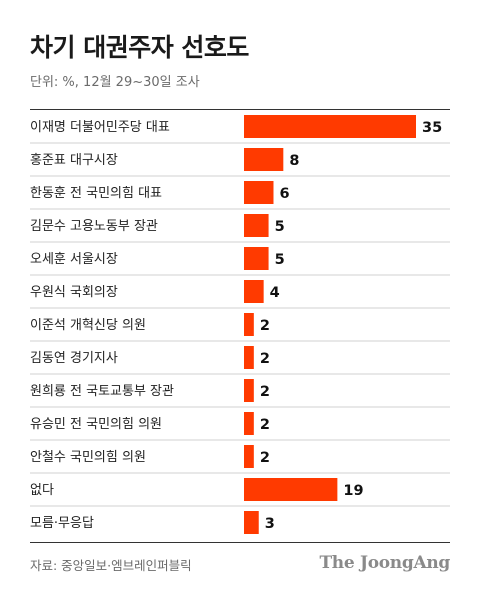  I want to click on category-label: 안철수 국민의힘 의원, so click(88, 457).